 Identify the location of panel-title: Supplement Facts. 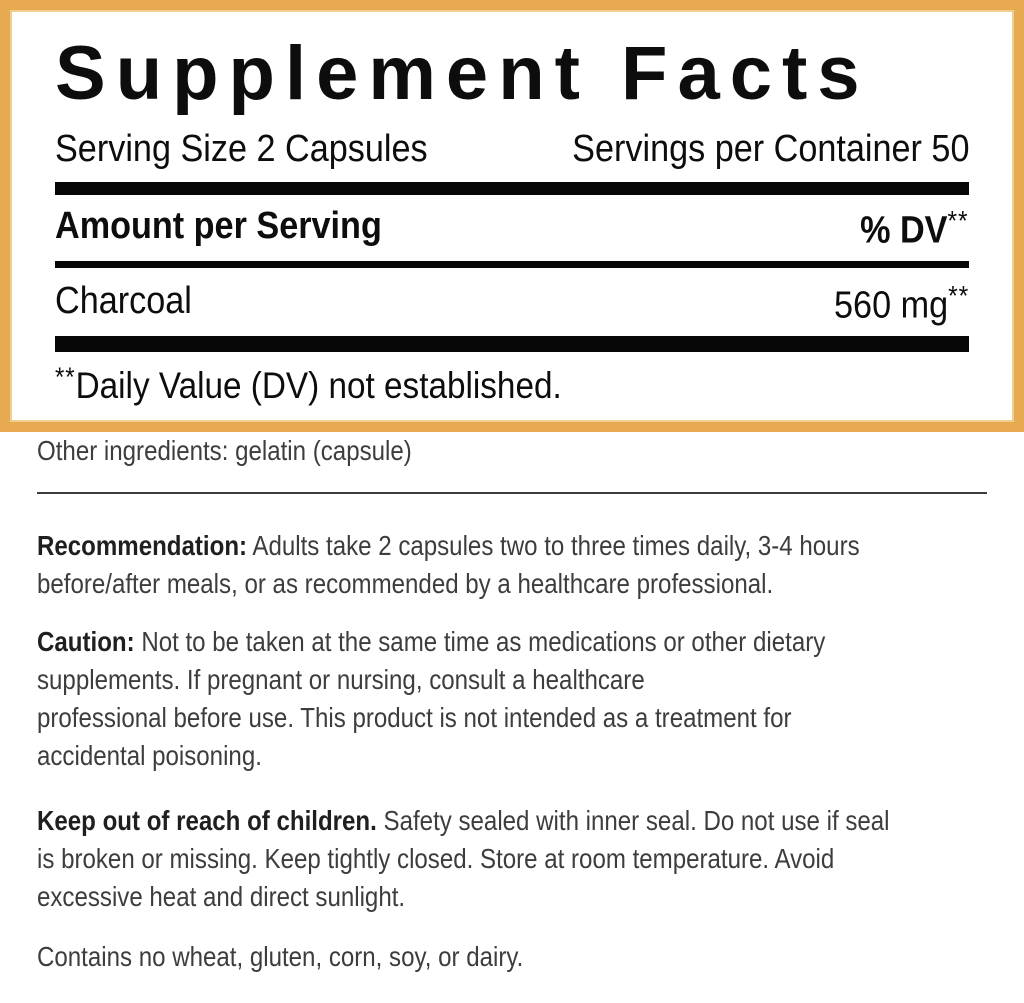
(462, 73).